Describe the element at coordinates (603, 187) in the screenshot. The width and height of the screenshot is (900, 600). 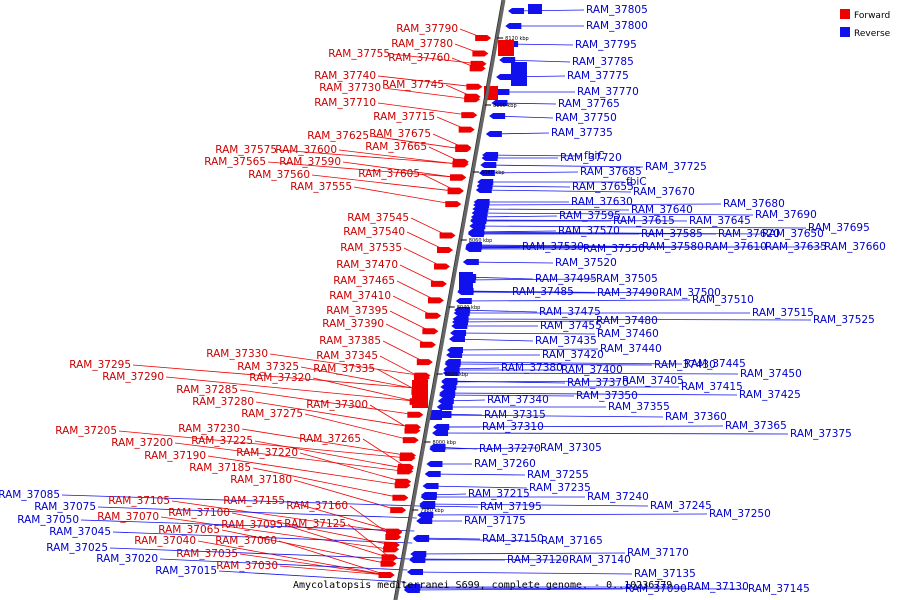
I see `reverse-gene-label: RAM_37655` at that location.